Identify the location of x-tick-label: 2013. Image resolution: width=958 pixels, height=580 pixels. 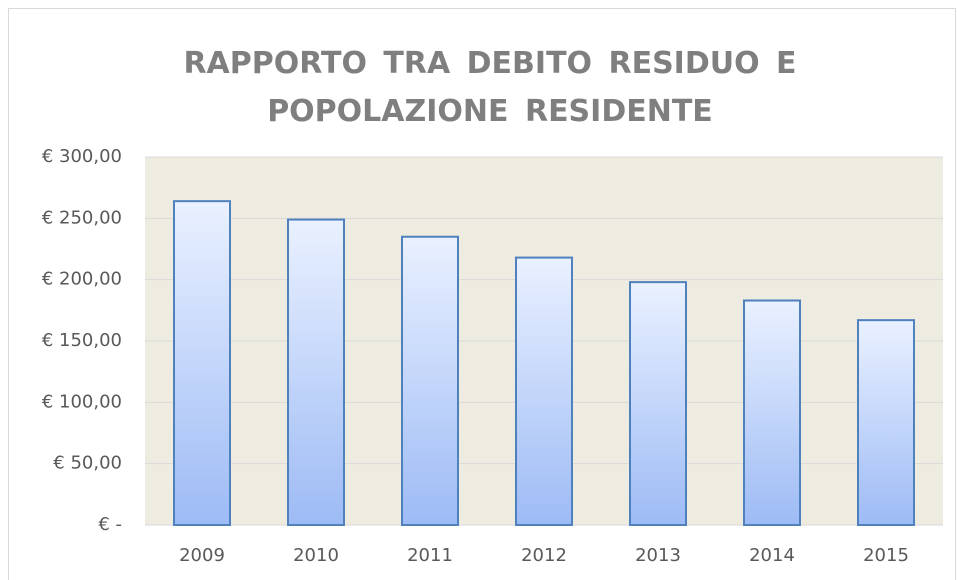
(658, 555).